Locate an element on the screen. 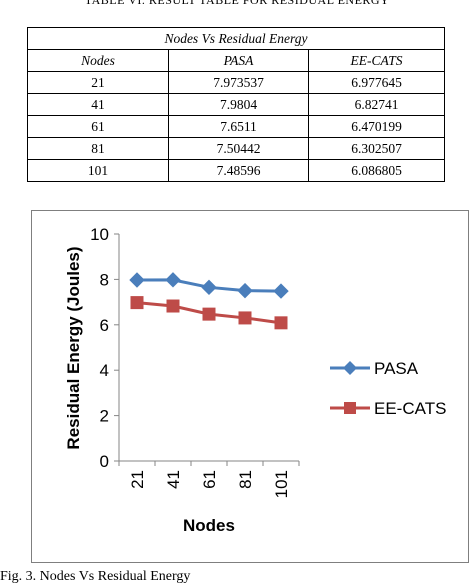 The width and height of the screenshot is (474, 588). x-tick-label: 21 is located at coordinates (137, 479).